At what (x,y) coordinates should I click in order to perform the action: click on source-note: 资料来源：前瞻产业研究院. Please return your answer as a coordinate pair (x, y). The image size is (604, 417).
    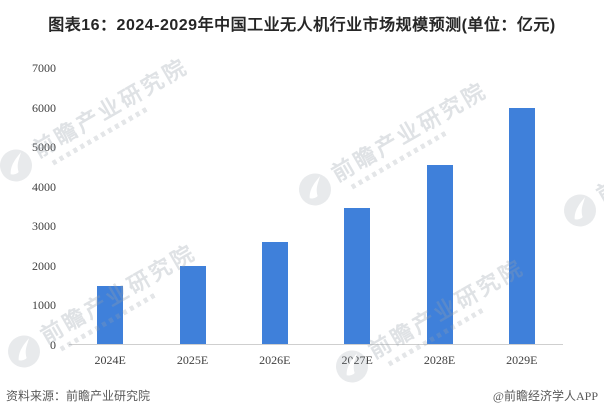
    Looking at the image, I should click on (78, 396).